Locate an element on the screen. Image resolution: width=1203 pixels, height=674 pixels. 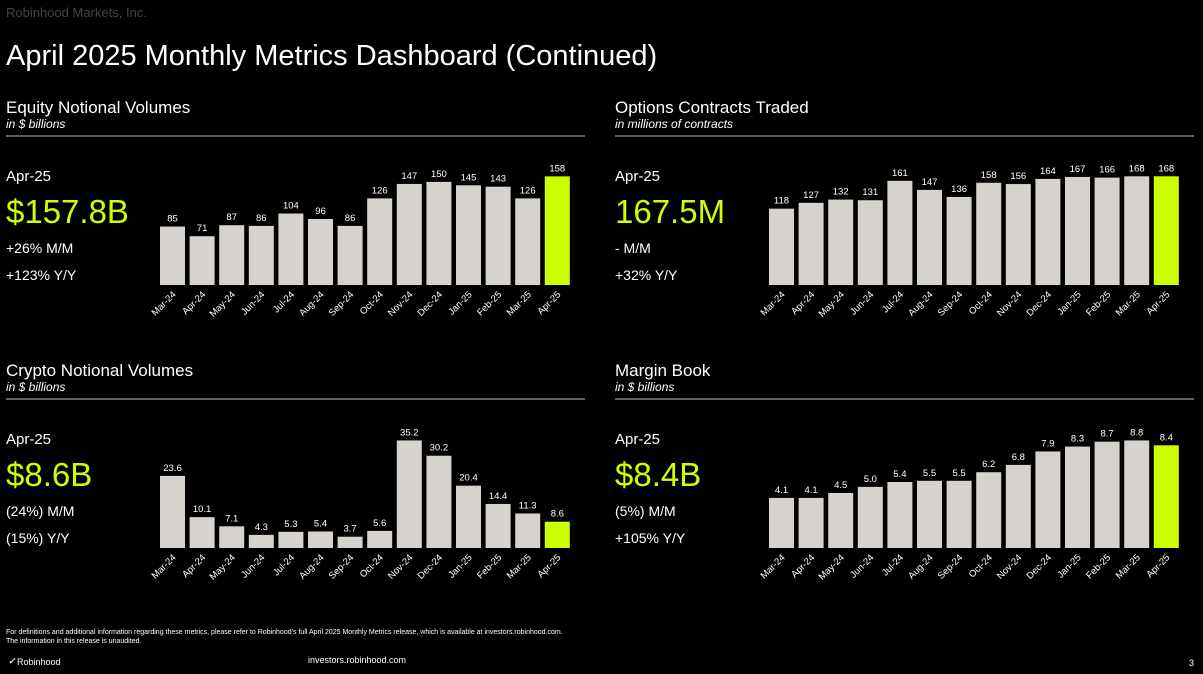
value-label: 132 is located at coordinates (841, 192).